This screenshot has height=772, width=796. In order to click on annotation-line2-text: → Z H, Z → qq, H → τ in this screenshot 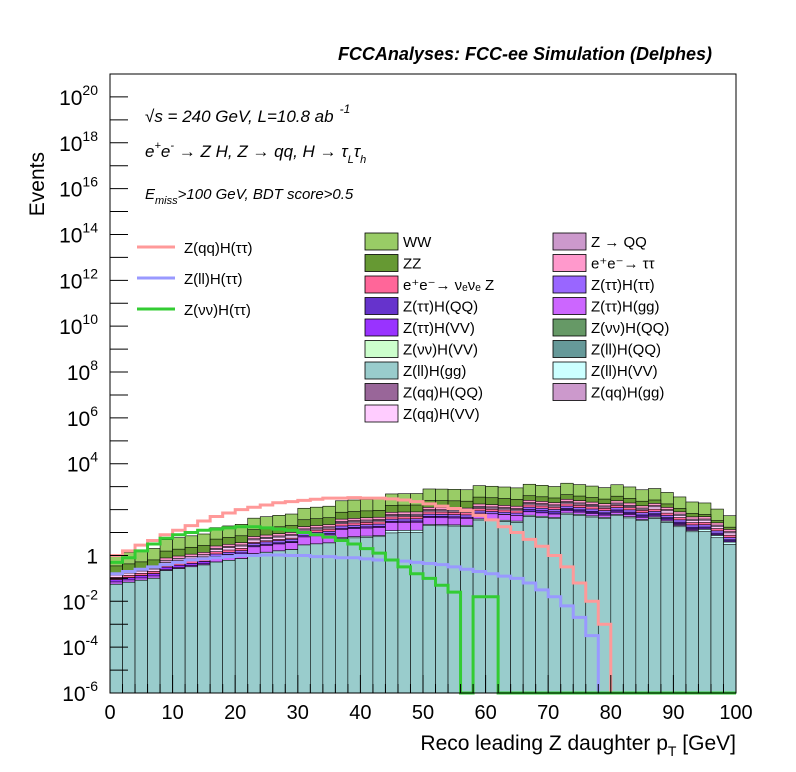, I will do `click(261, 151)`.